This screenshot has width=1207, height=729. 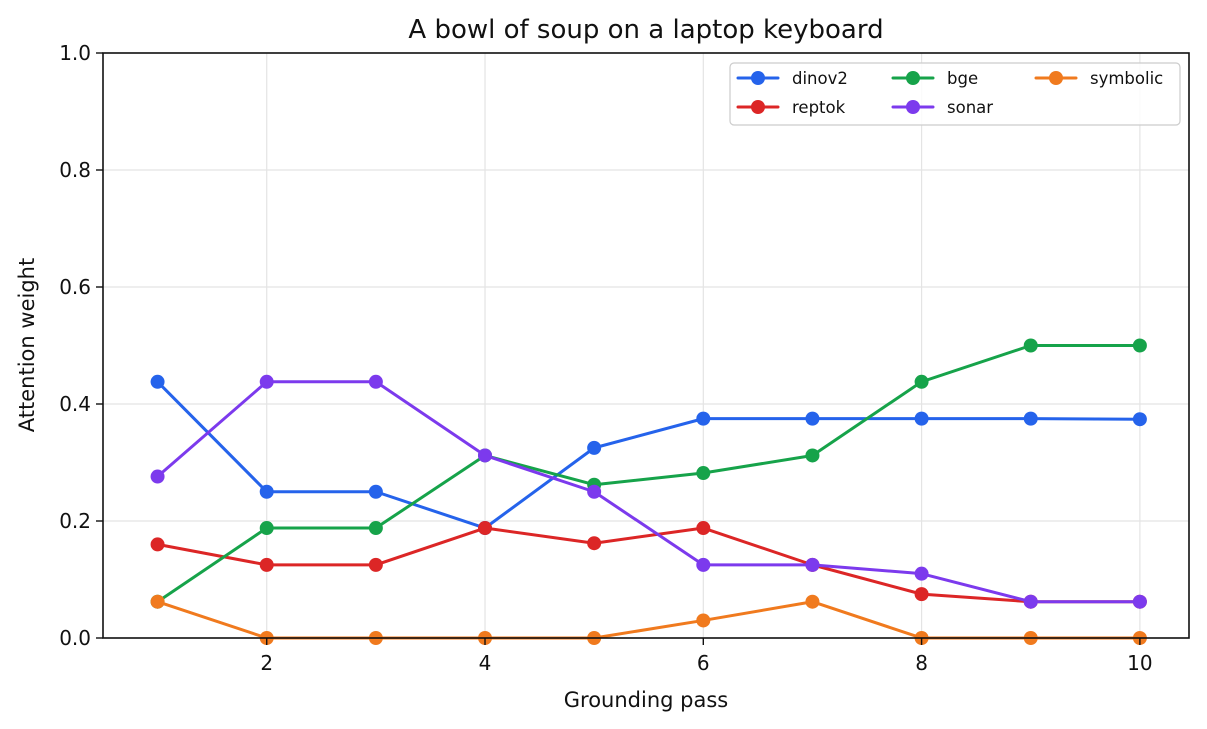 I want to click on x-tick-label: 4, so click(x=485, y=663).